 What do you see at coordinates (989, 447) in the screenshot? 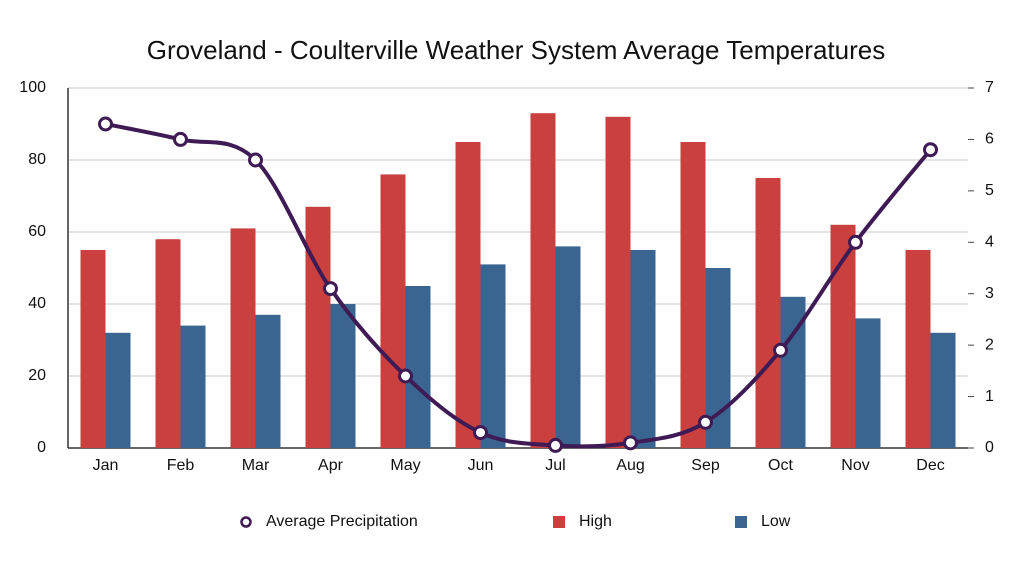
I see `y2-tick-label: 0` at bounding box center [989, 447].